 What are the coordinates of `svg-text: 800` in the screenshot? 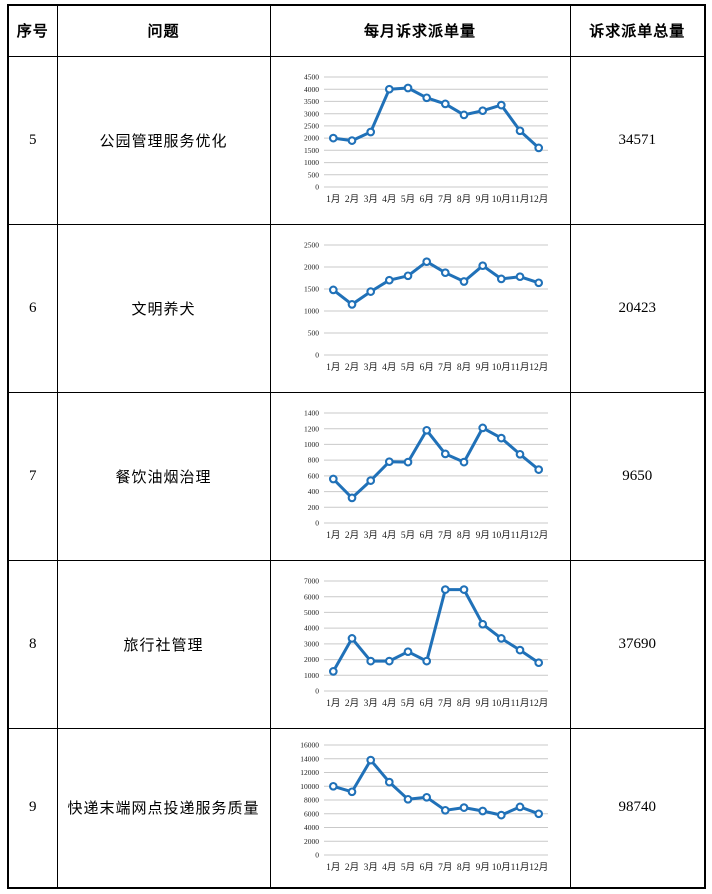 It's located at (314, 460).